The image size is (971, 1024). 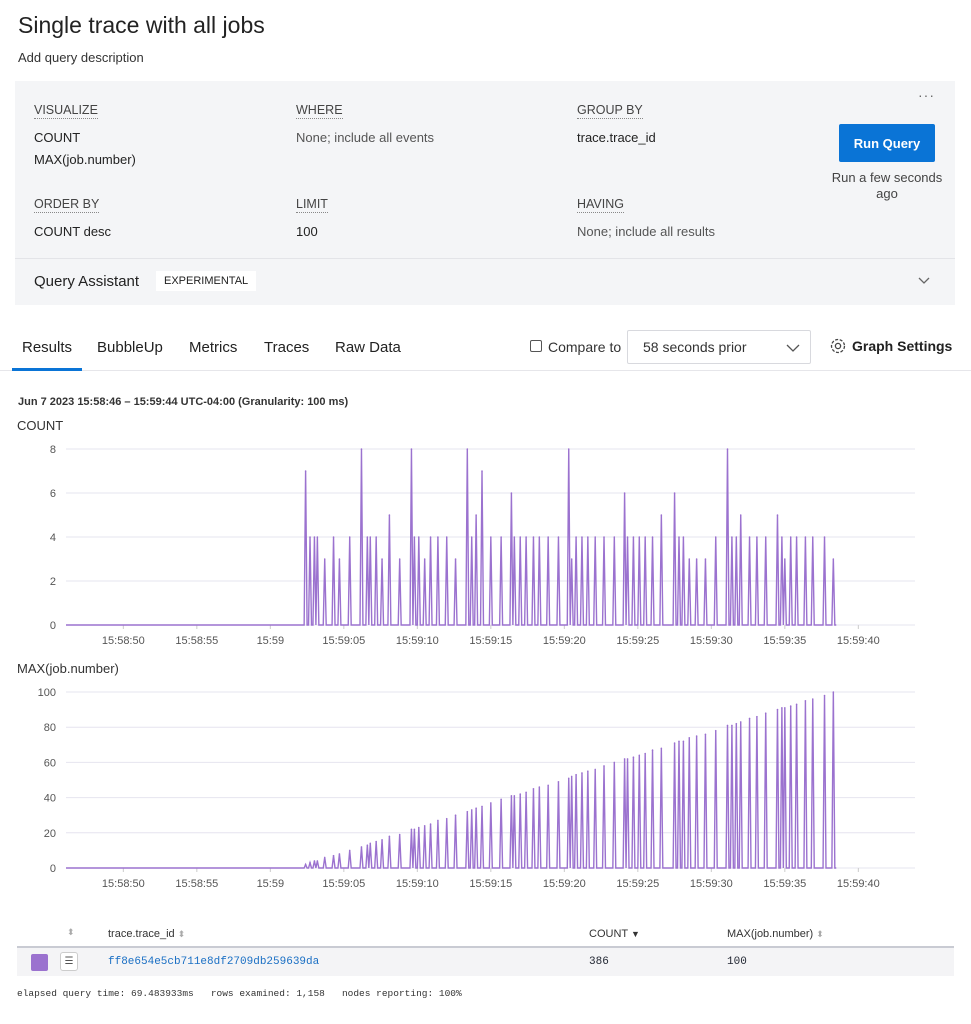 I want to click on x-tick-label: 15:59:20, so click(x=564, y=884).